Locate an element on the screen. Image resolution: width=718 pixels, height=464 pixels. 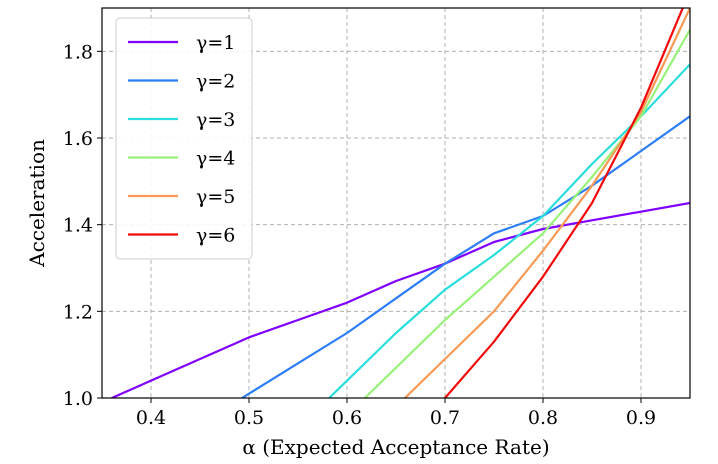
legend: γ=1 γ=2 γ=3 γ=4 γ=5 γ=6 is located at coordinates (184, 138).